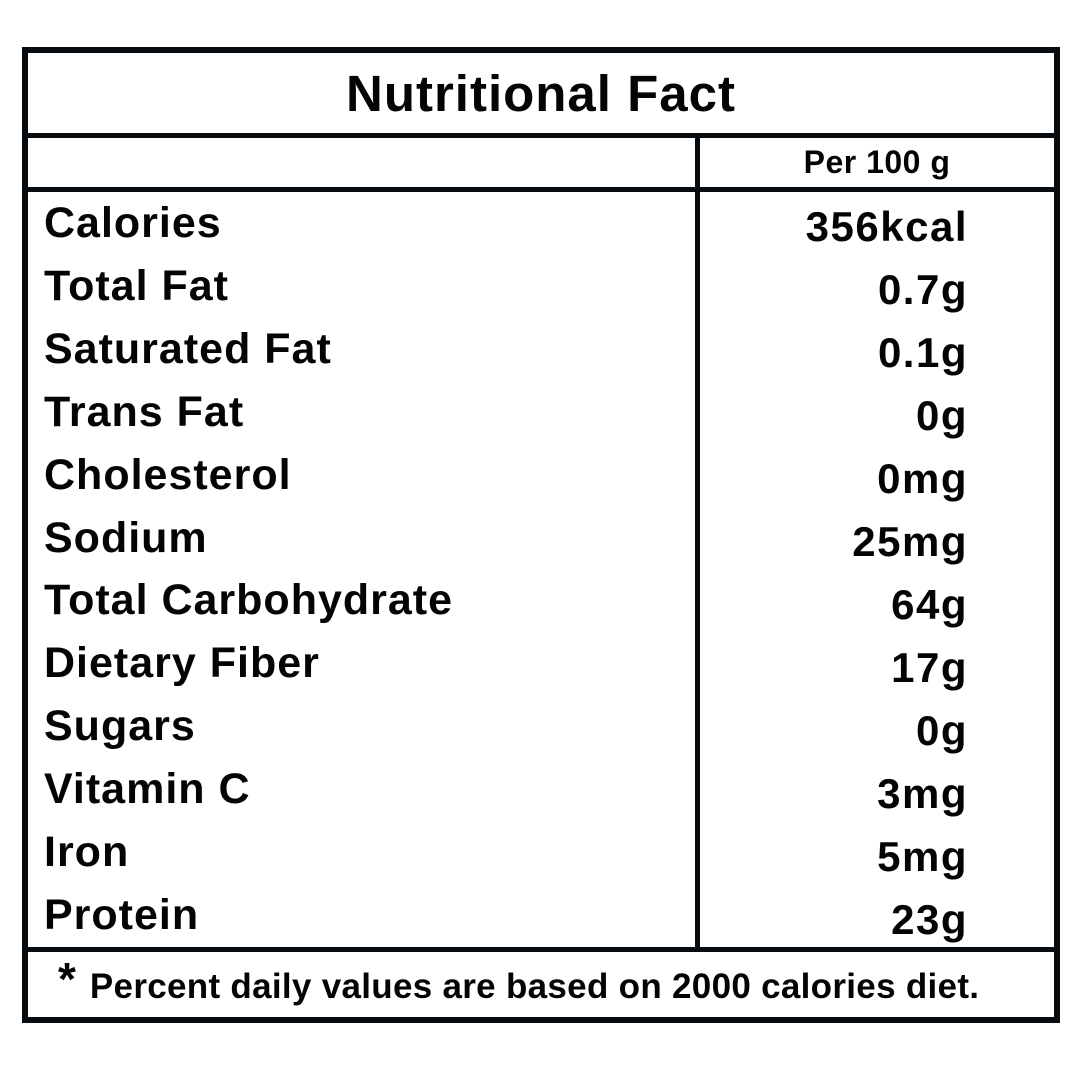  What do you see at coordinates (249, 600) in the screenshot?
I see `row-label: Total Carbohydrate` at bounding box center [249, 600].